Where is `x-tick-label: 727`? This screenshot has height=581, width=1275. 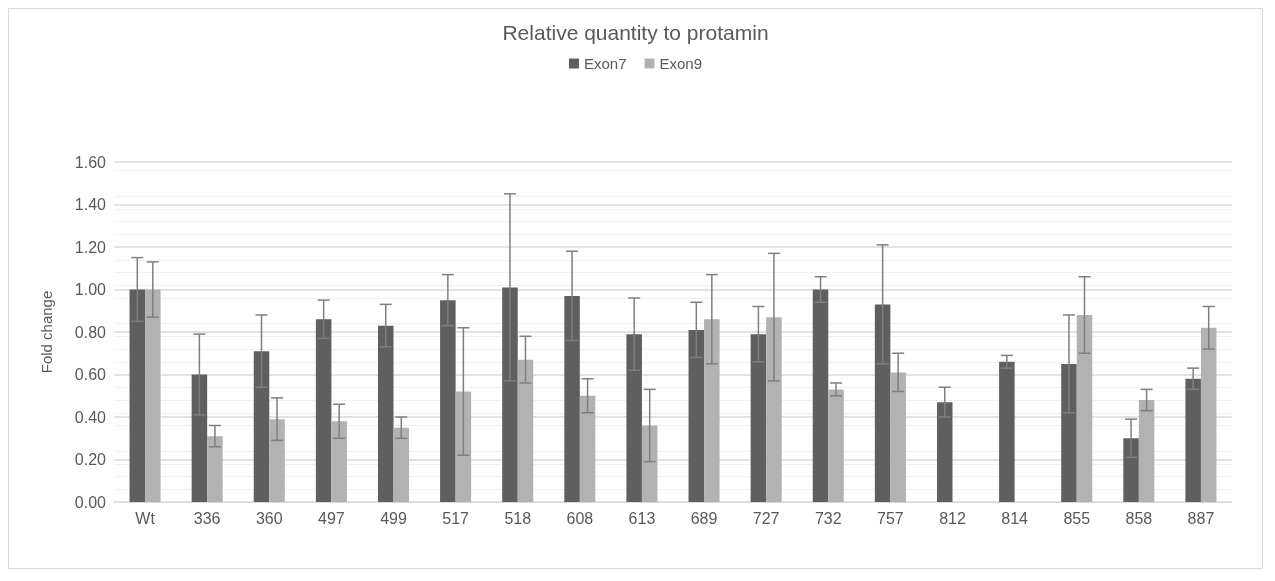
x-tick-label: 727 is located at coordinates (766, 518).